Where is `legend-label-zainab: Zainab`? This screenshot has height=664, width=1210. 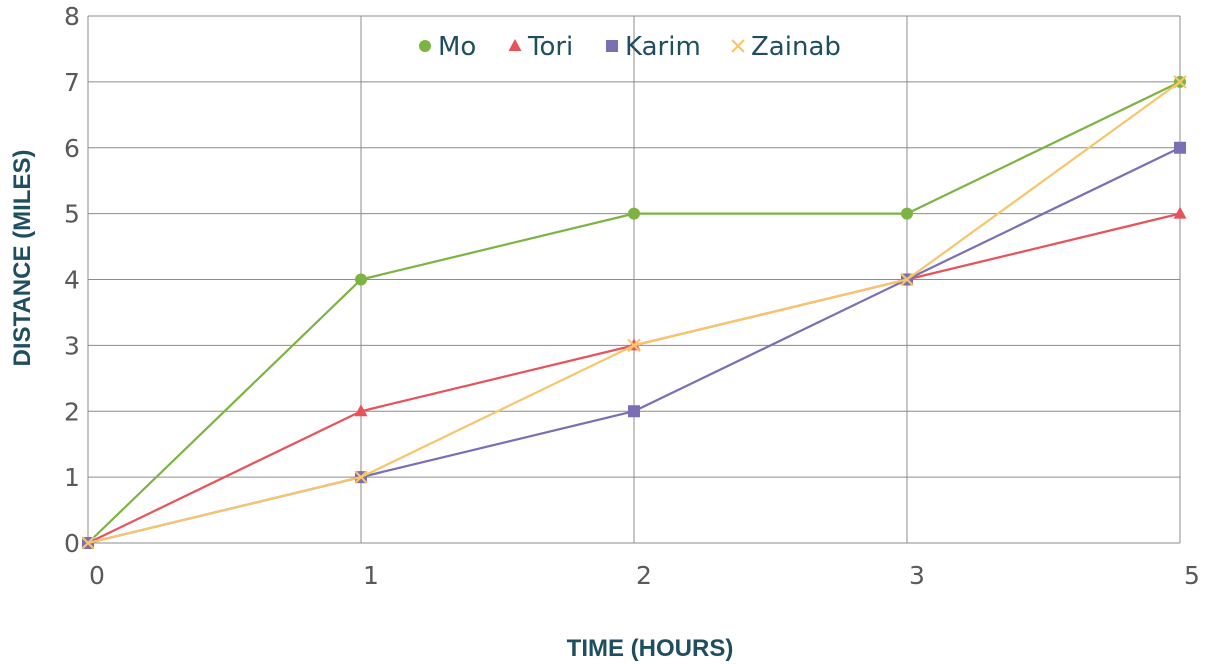
legend-label-zainab: Zainab is located at coordinates (796, 47).